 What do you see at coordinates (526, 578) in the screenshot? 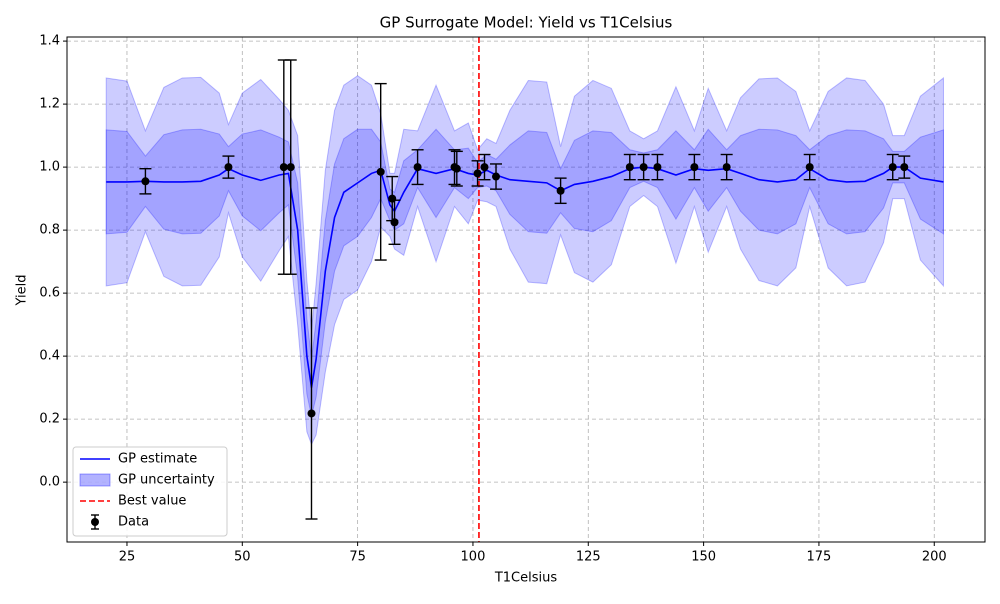
I see `x-axis-label: T1Celsius` at bounding box center [526, 578].